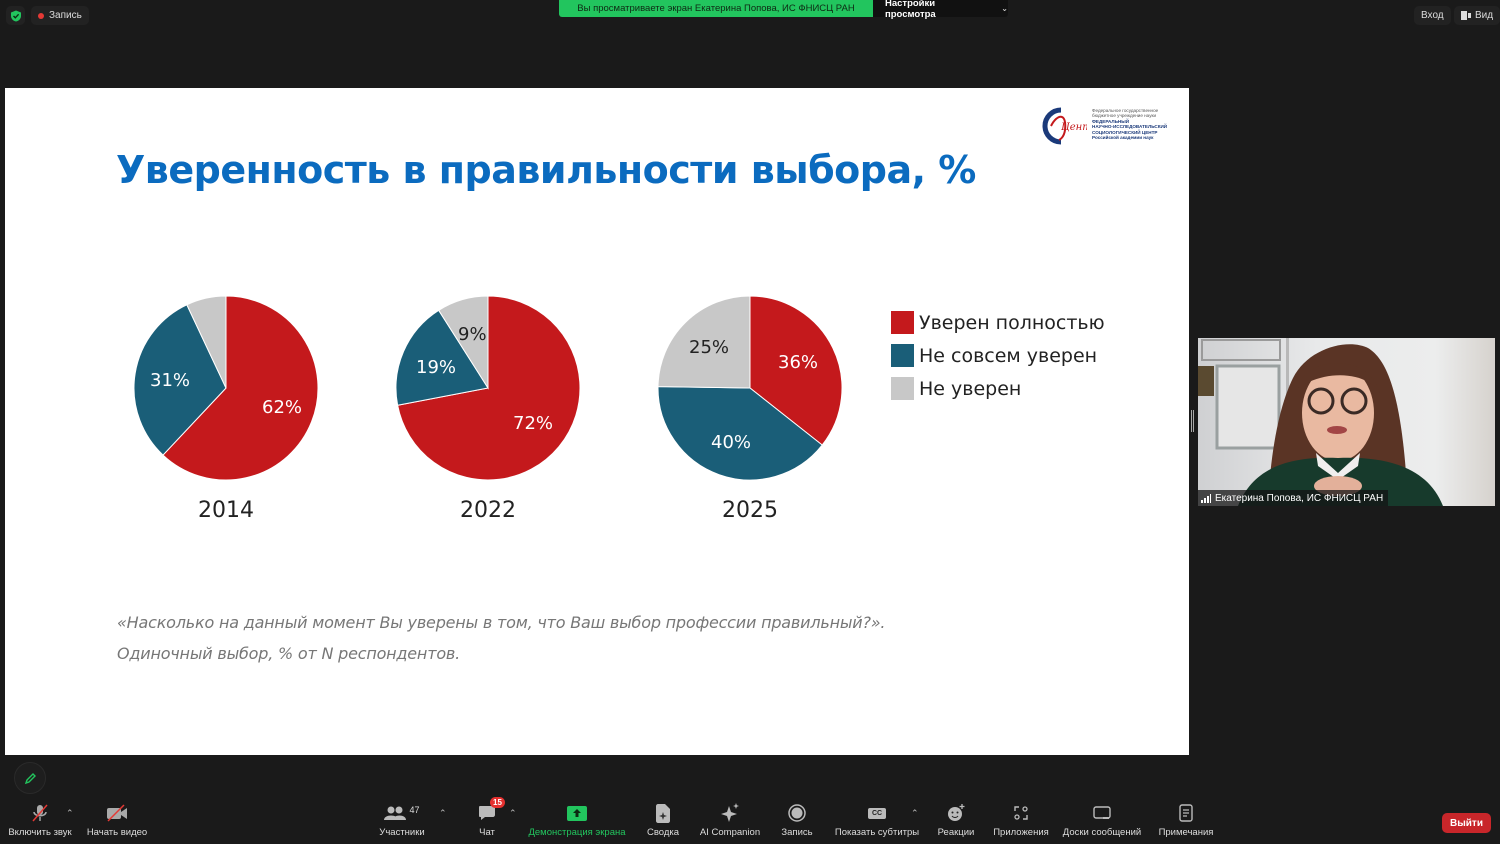 The height and width of the screenshot is (844, 1500). What do you see at coordinates (546, 170) in the screenshot?
I see `slide-title: Уверенность в правильности выбора, %` at bounding box center [546, 170].